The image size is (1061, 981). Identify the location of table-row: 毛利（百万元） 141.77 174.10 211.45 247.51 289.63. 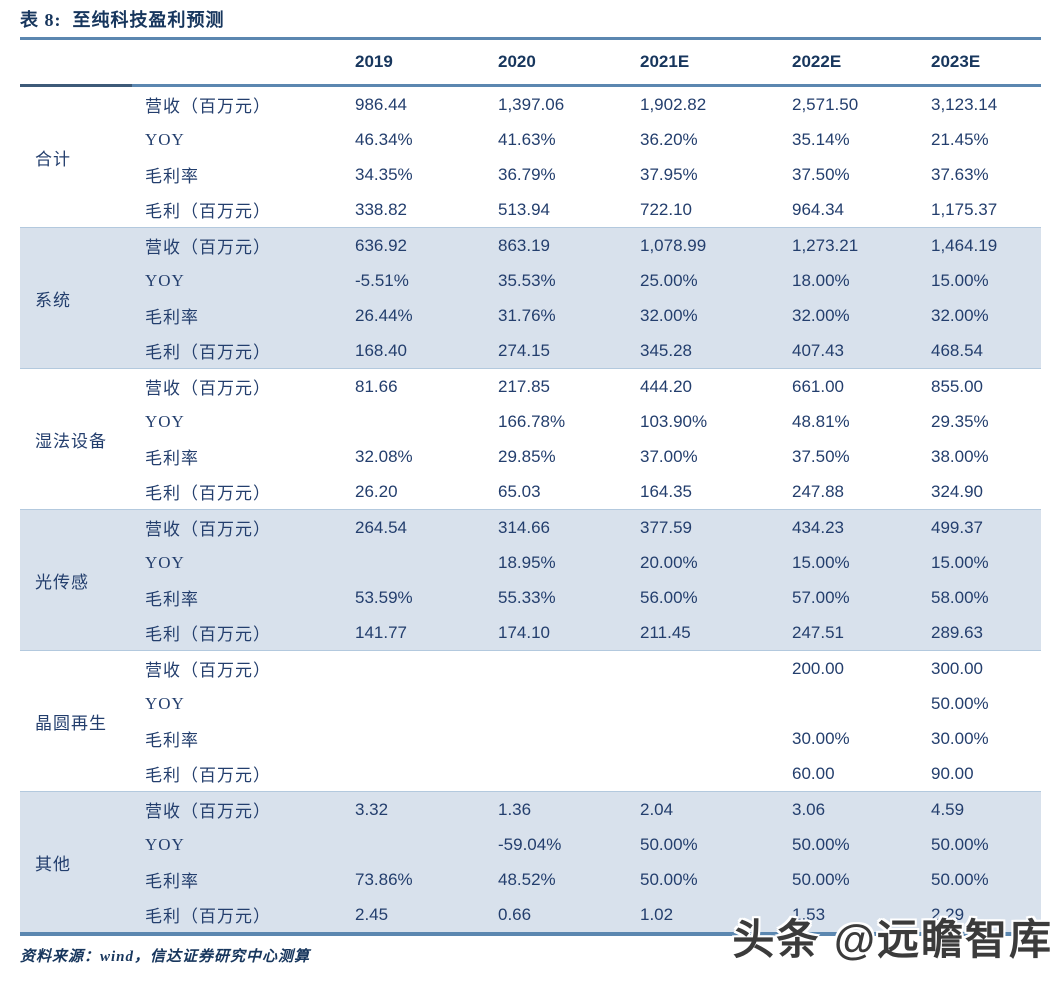
(530, 633).